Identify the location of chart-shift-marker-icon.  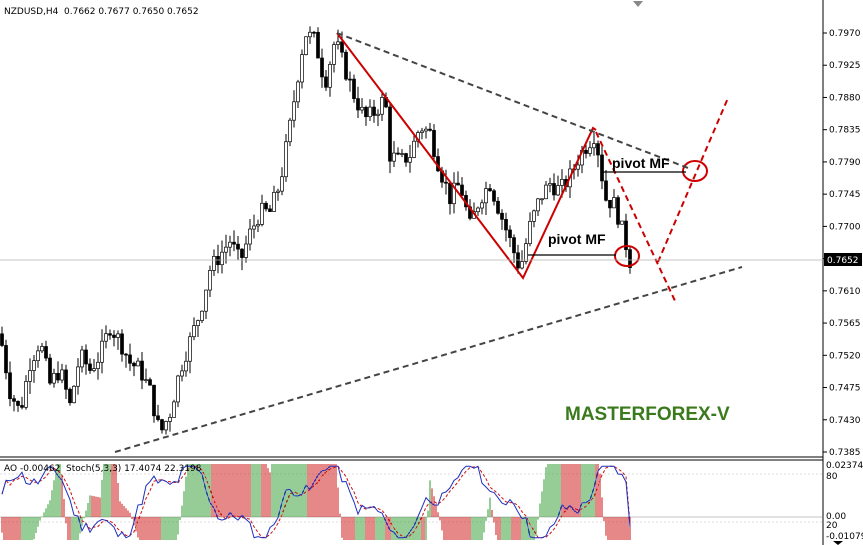
(638, 4).